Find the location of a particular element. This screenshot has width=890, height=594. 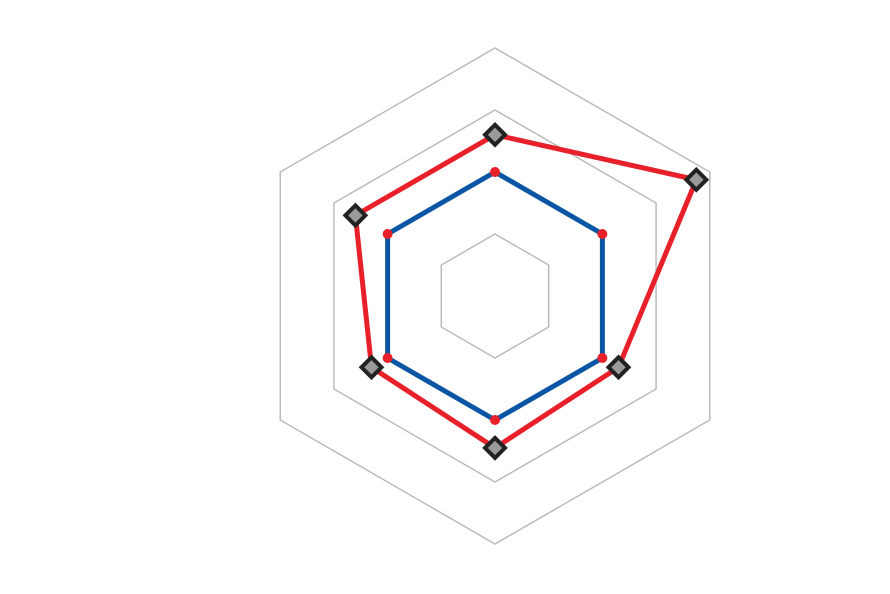

grid-ring is located at coordinates (495, 296).